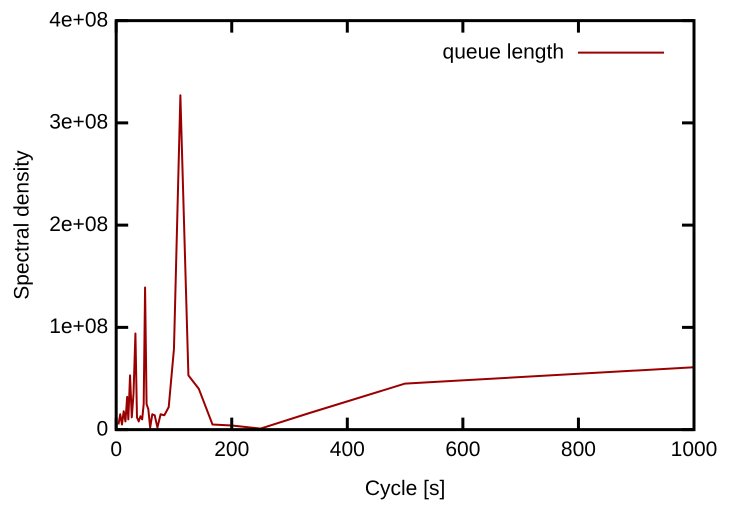 This screenshot has width=732, height=510. What do you see at coordinates (78, 326) in the screenshot?
I see `y-tick-label: 1e+08` at bounding box center [78, 326].